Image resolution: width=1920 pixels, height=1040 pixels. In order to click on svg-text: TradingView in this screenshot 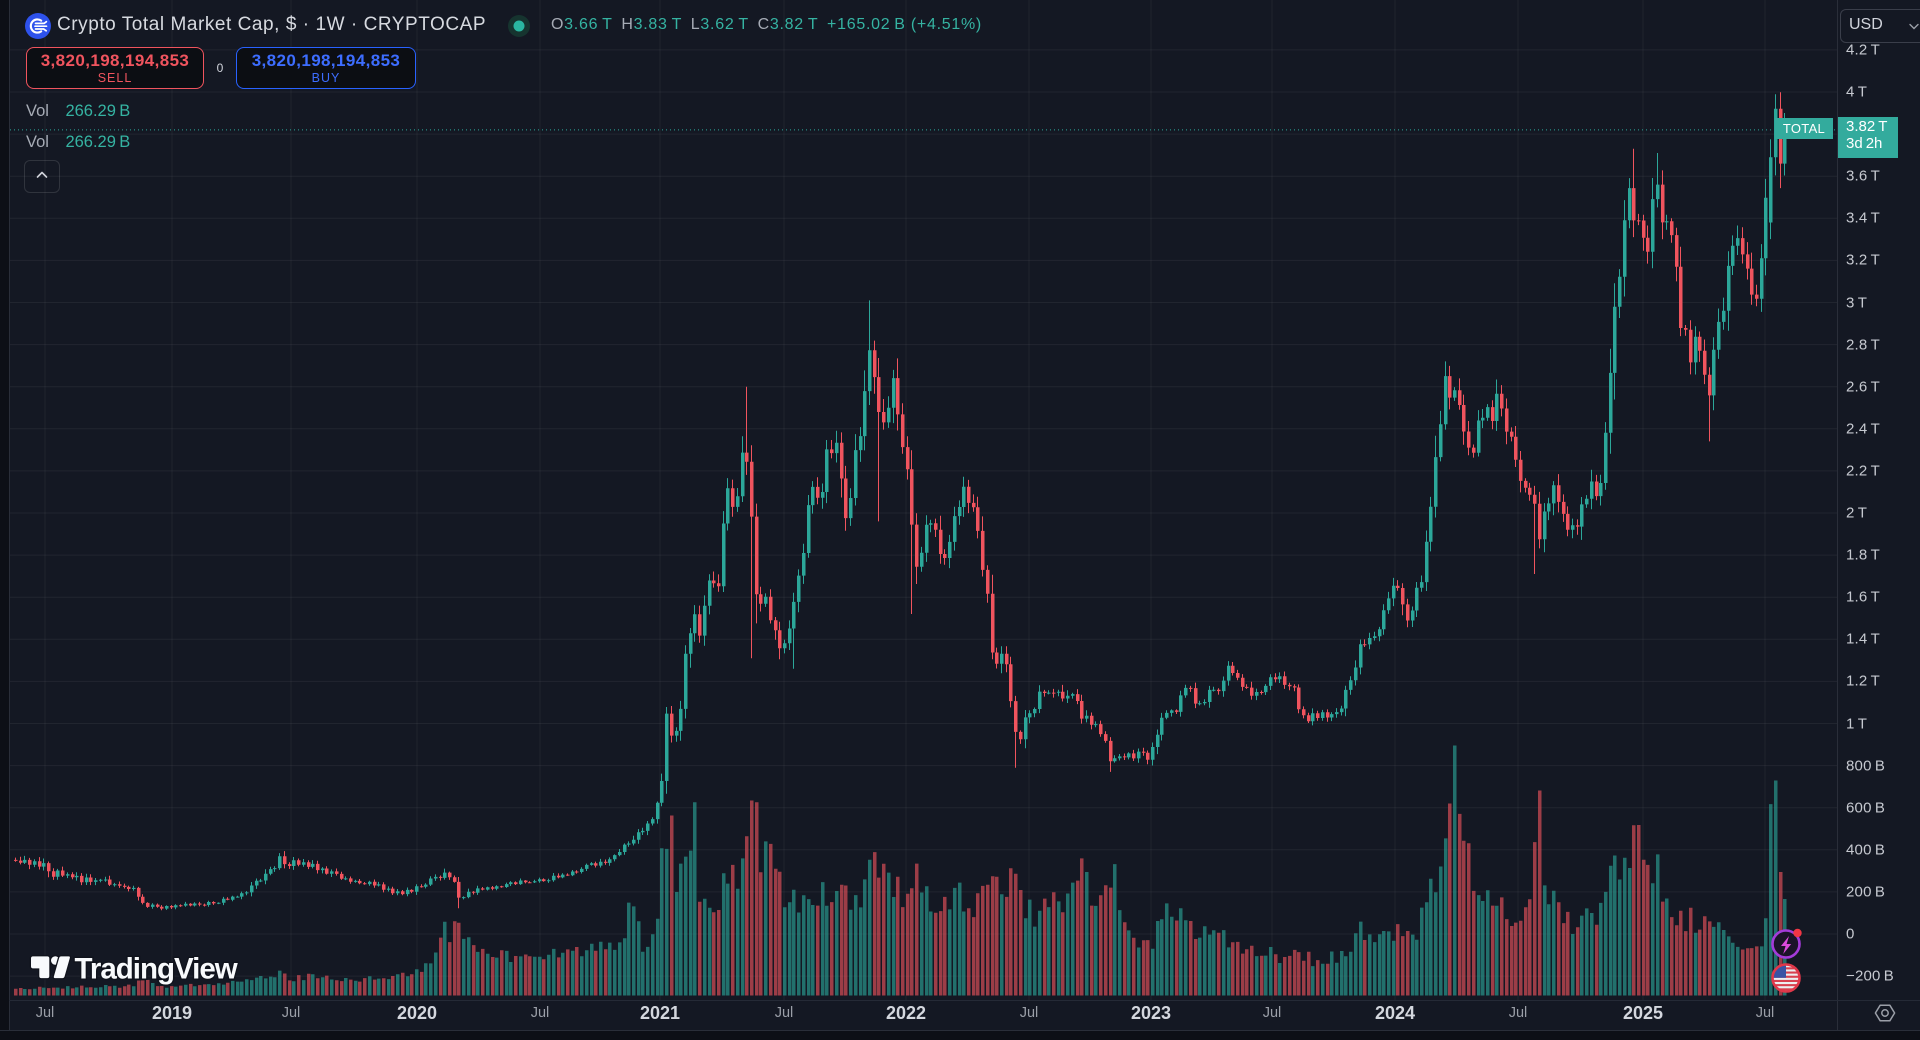, I will do `click(156, 968)`.